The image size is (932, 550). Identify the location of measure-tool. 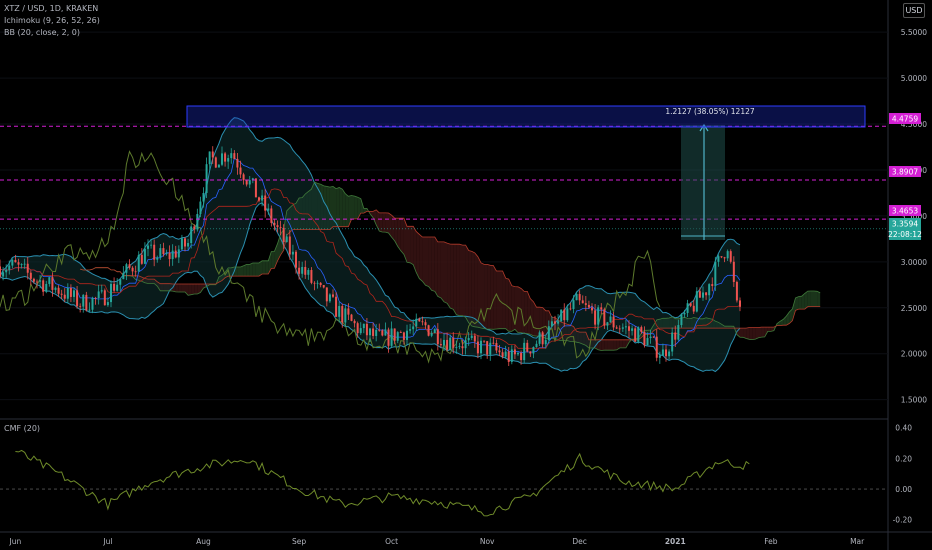
(703, 181).